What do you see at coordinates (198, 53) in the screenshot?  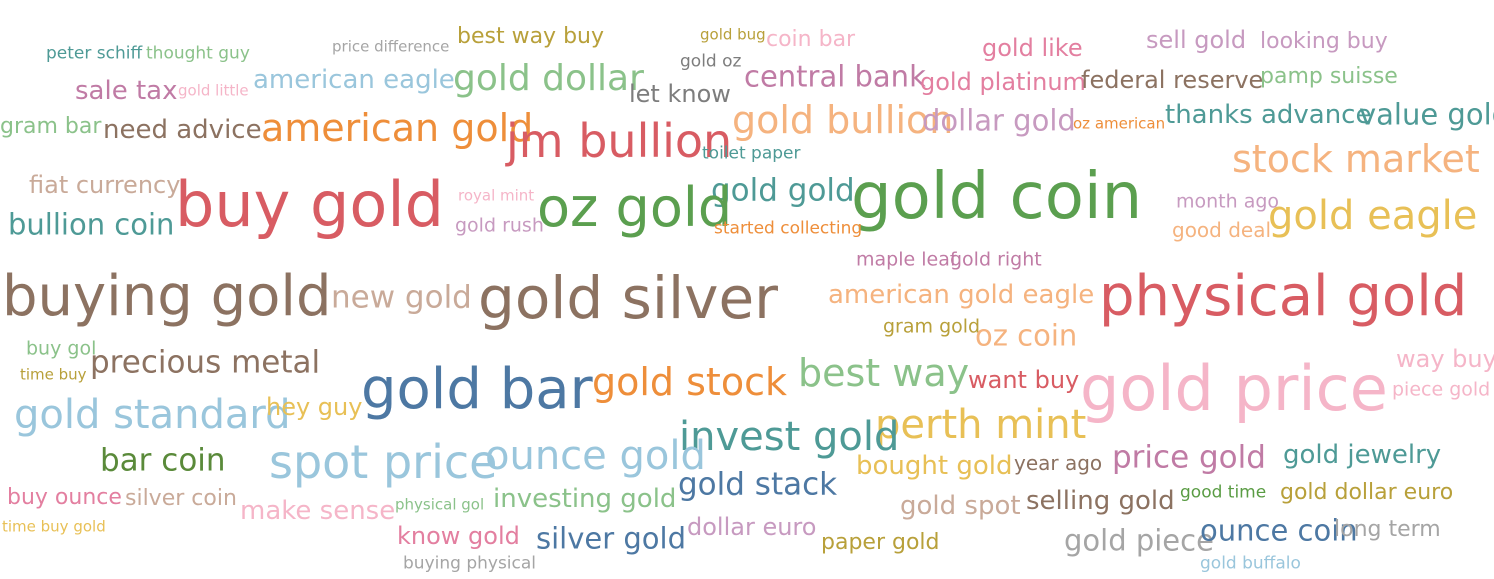 I see `cloud-word: thought guy` at bounding box center [198, 53].